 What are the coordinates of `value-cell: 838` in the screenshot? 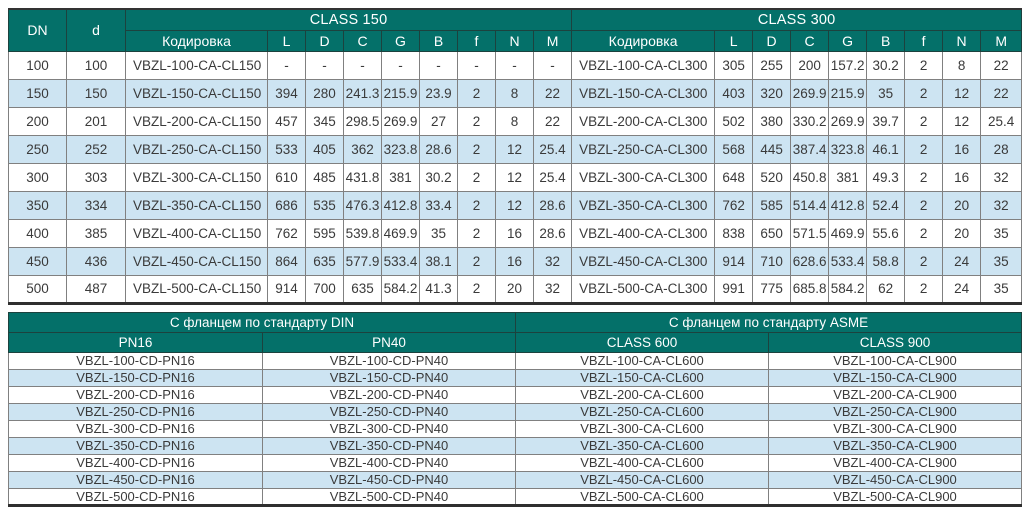 It's located at (734, 233).